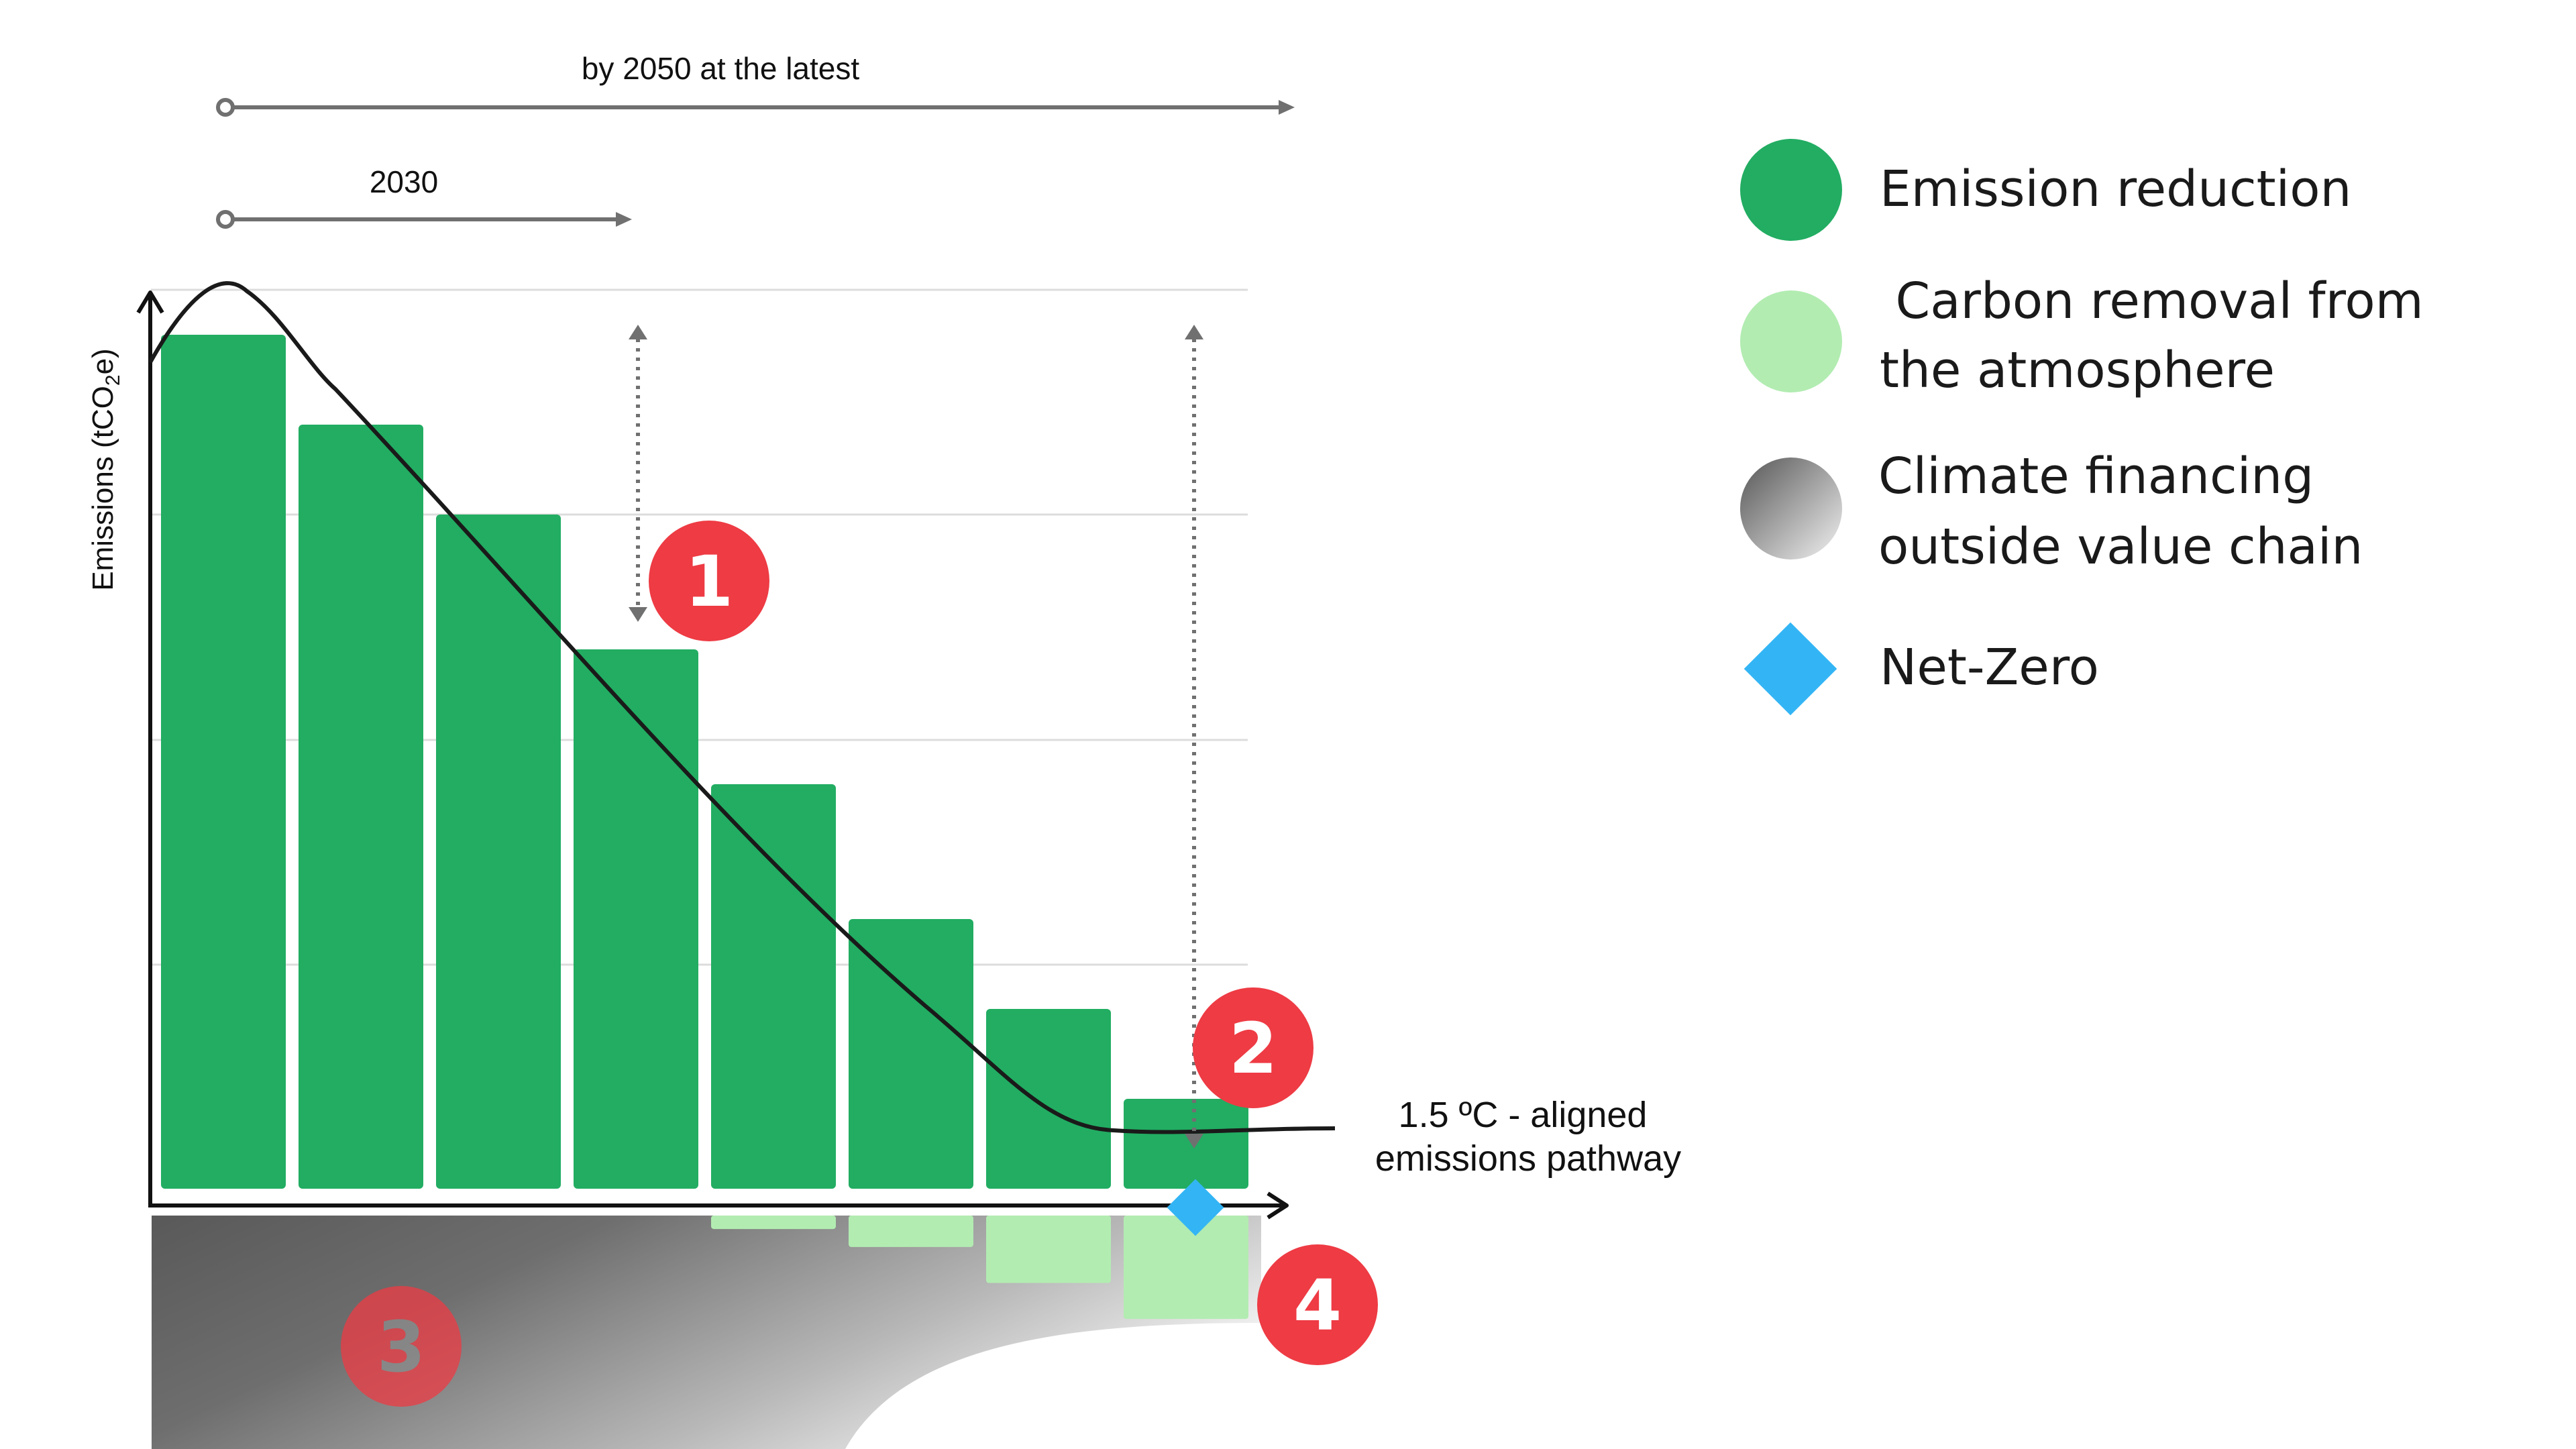  I want to click on legend-label-climate-financing-line2: outside value chain, so click(2120, 547).